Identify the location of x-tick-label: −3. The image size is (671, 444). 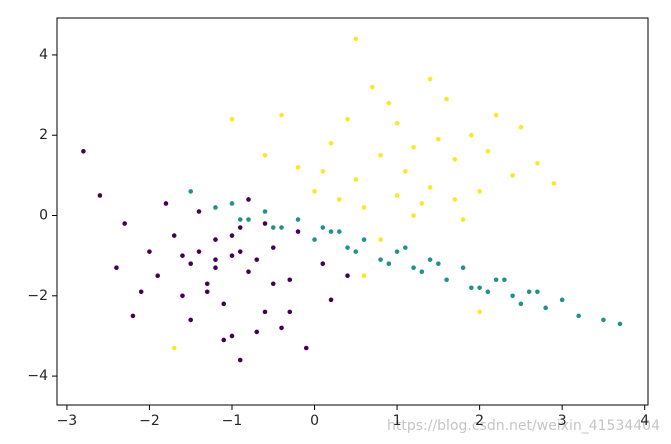
(67, 421).